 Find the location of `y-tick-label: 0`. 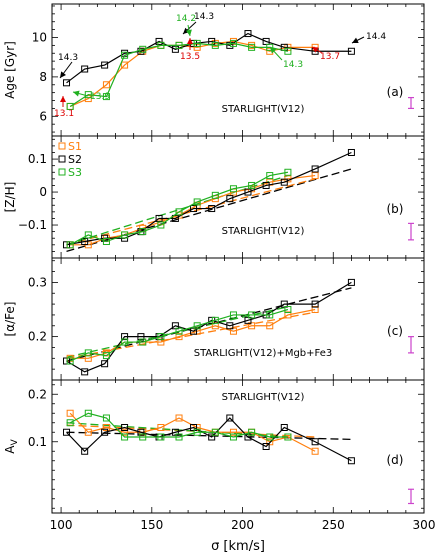

y-tick-label: 0 is located at coordinates (43, 192).